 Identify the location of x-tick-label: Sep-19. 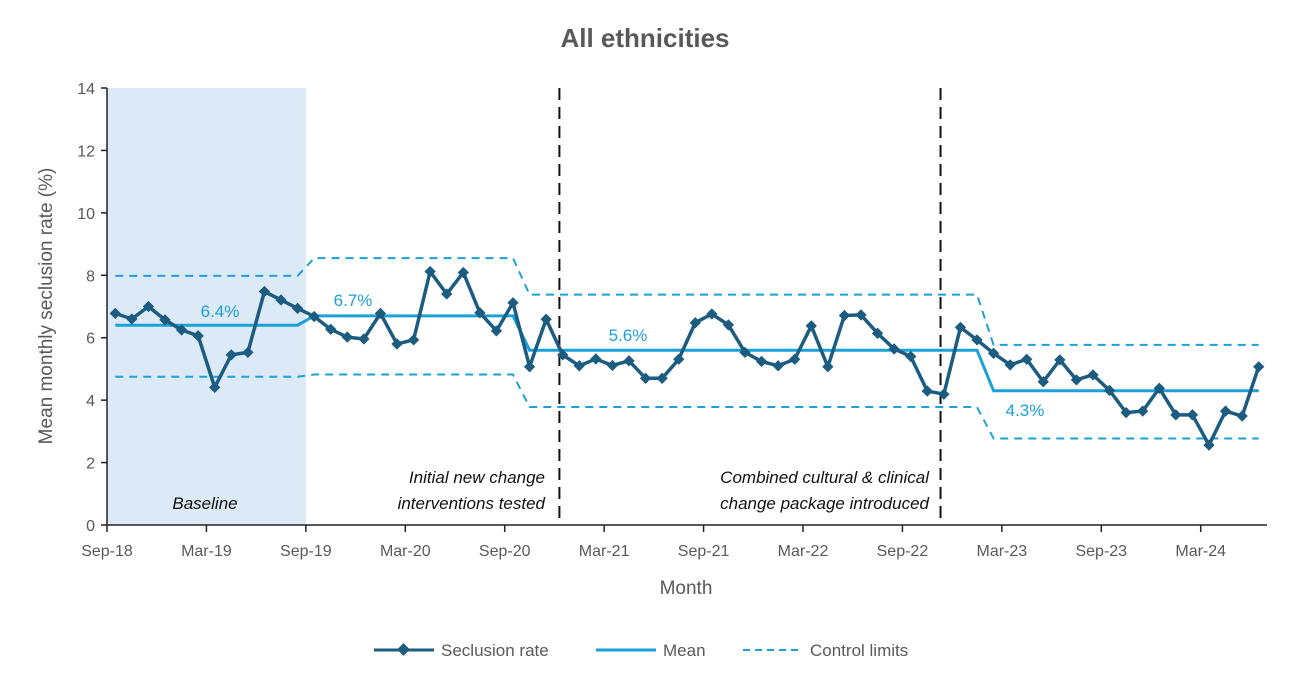
(306, 551).